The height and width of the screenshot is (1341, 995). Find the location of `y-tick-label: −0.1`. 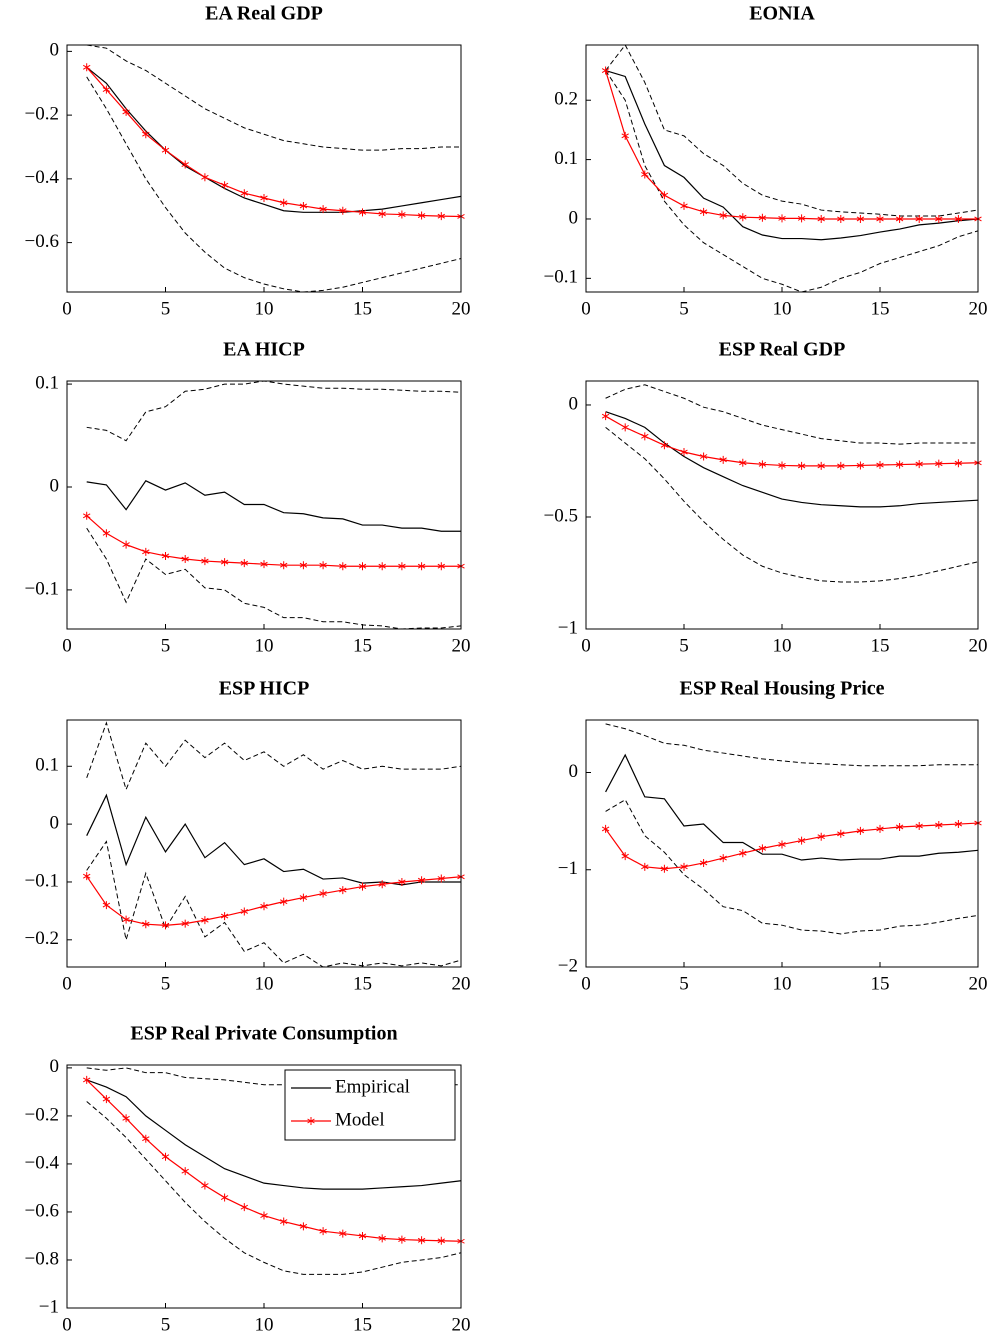

y-tick-label: −0.1 is located at coordinates (42, 880).